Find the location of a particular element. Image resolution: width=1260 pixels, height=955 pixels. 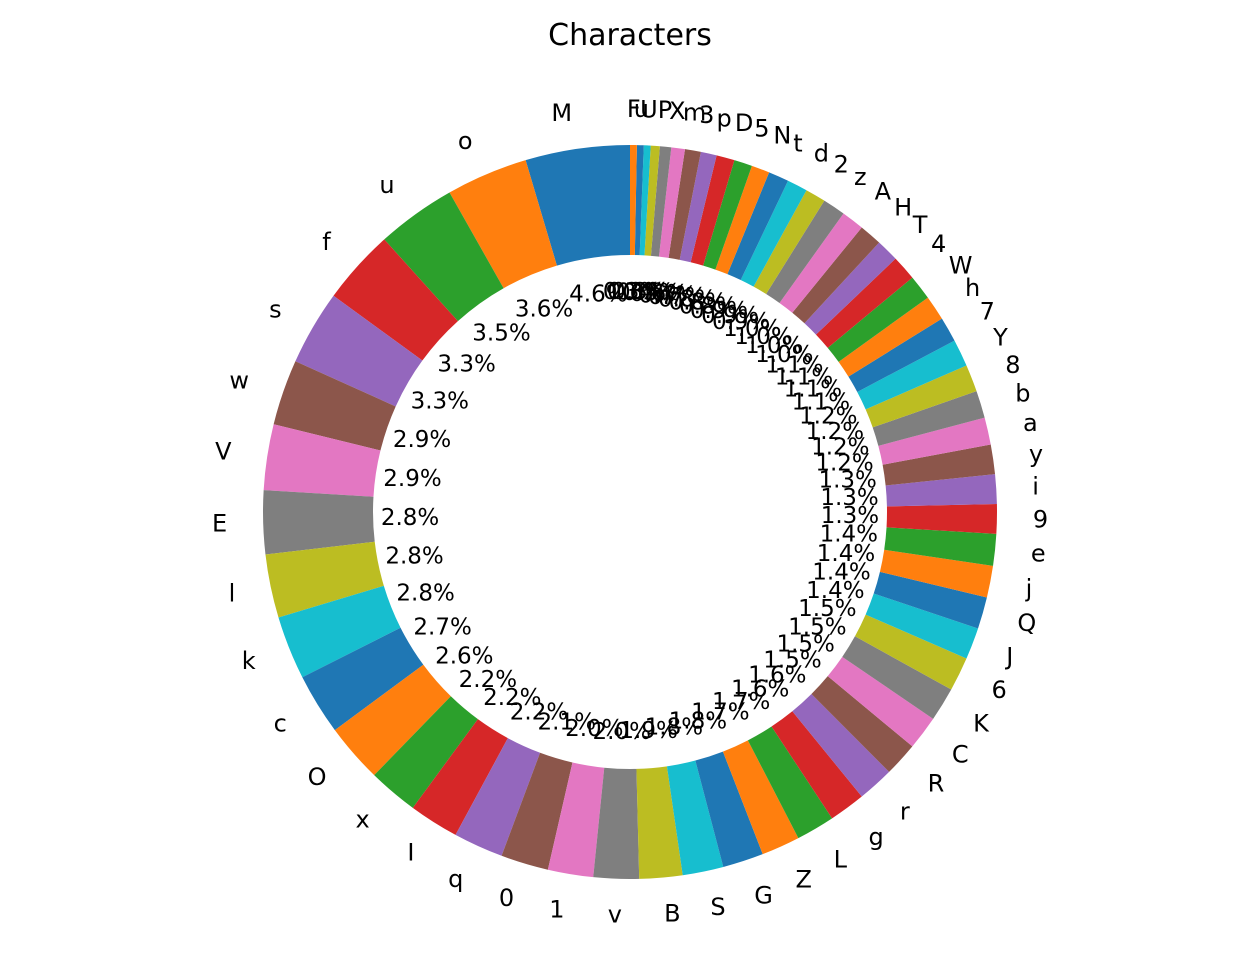

slice-label: 3 is located at coordinates (706, 115).